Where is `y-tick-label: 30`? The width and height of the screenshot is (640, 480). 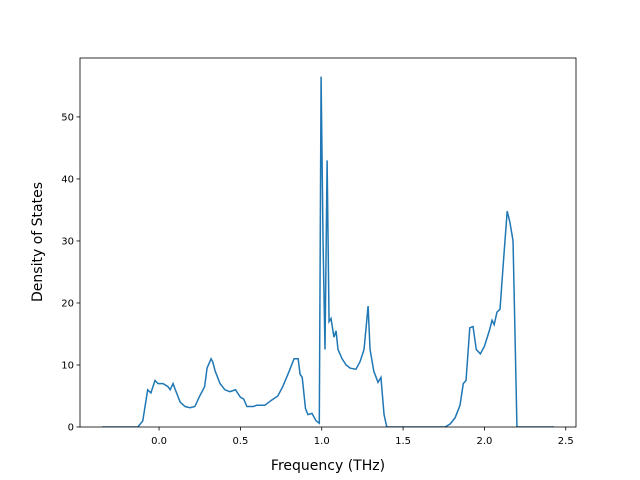
y-tick-label: 30 is located at coordinates (67, 241).